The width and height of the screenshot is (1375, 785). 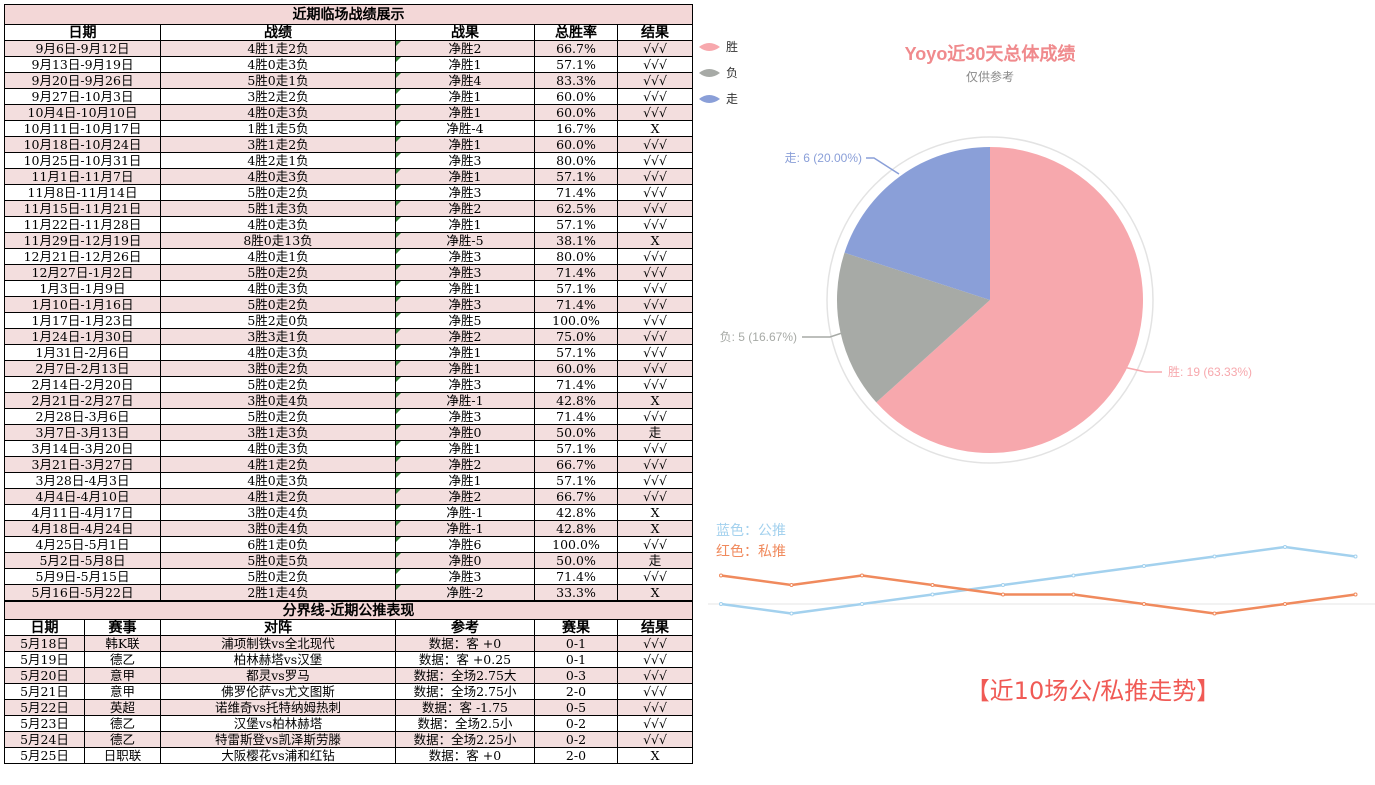 I want to click on table-row: 5月9日-5月15日 5胜0走2负 净胜3 71.4% √√√, so click(x=349, y=576).